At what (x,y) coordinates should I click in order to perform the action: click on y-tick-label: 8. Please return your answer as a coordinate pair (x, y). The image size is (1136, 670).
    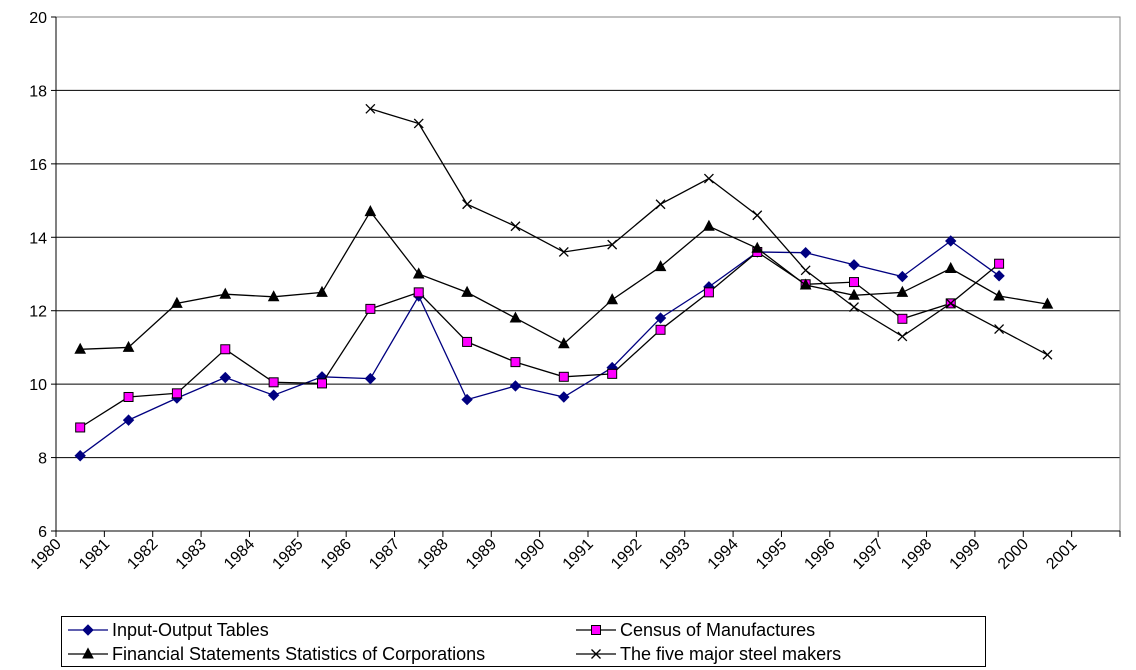
    Looking at the image, I should click on (42, 459).